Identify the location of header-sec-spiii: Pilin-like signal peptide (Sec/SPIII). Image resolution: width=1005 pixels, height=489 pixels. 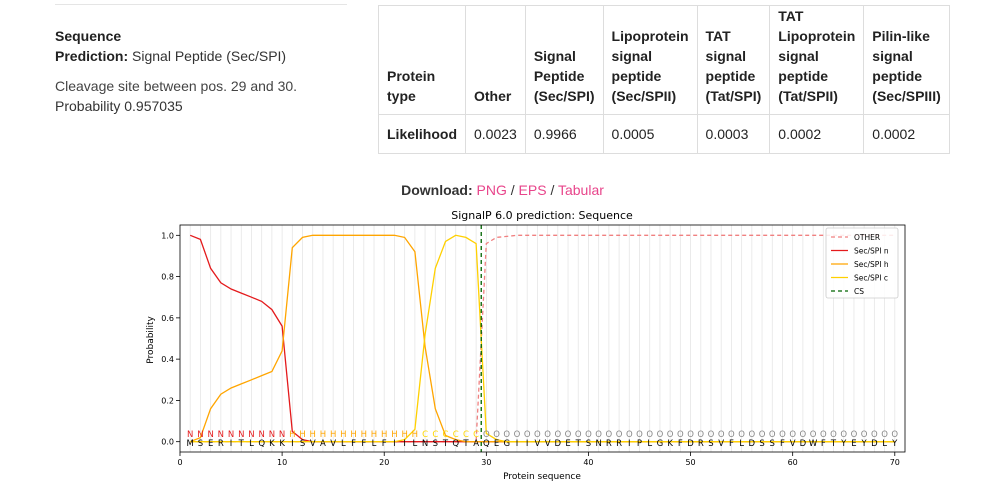
(906, 60).